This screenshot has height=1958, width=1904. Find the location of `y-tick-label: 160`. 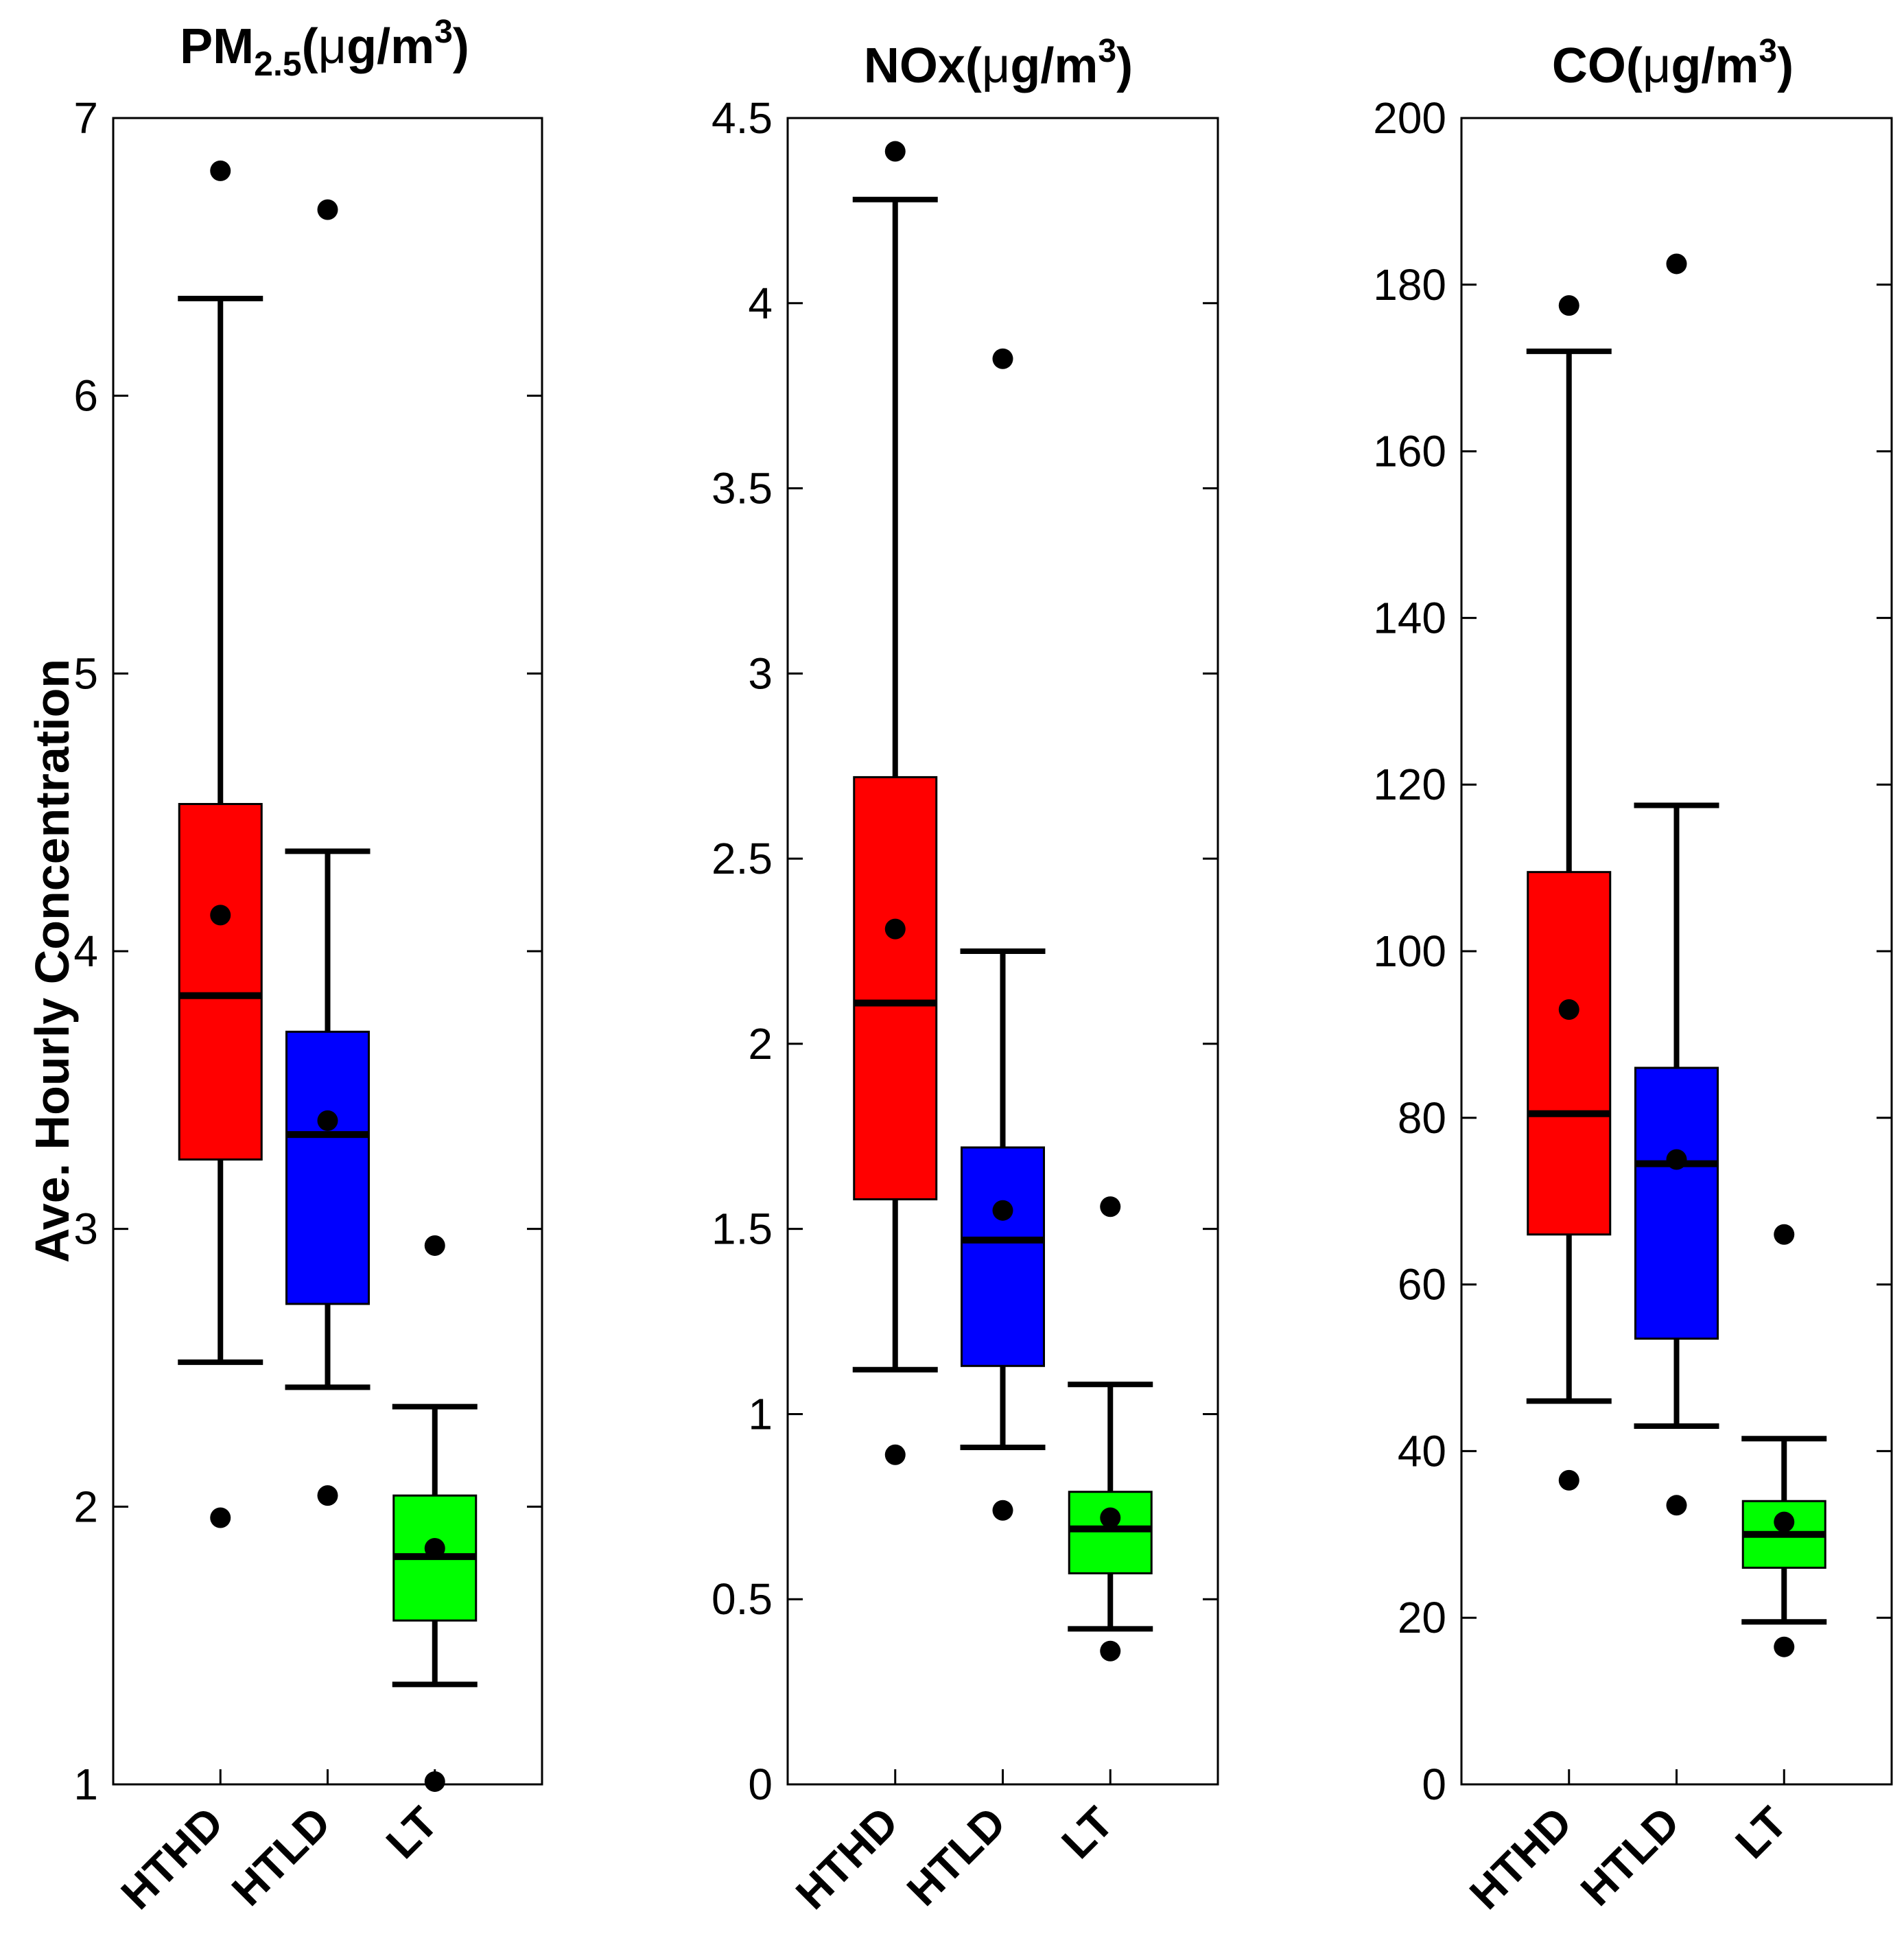

y-tick-label: 160 is located at coordinates (1409, 451).